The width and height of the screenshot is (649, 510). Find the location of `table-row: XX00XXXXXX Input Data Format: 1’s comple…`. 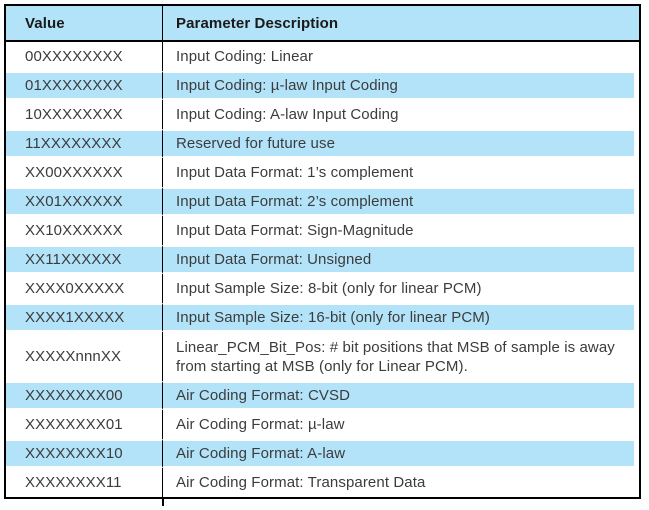

table-row: XX00XXXXXX Input Data Format: 1’s comple… is located at coordinates (322, 172).